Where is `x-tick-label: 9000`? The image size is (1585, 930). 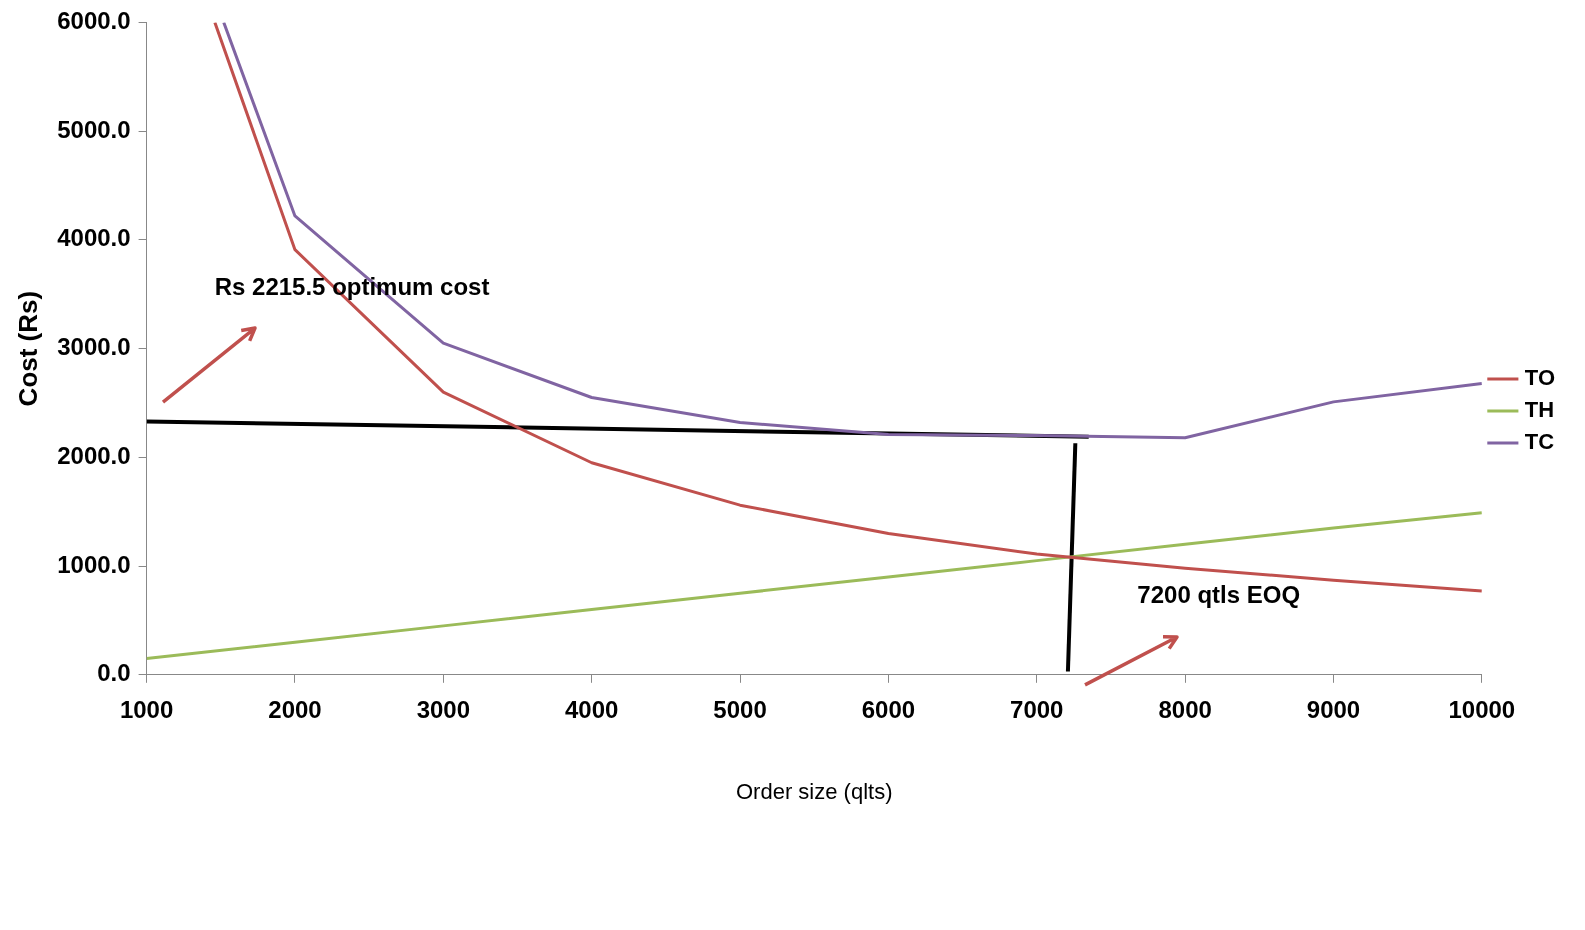
x-tick-label: 9000 is located at coordinates (1333, 709).